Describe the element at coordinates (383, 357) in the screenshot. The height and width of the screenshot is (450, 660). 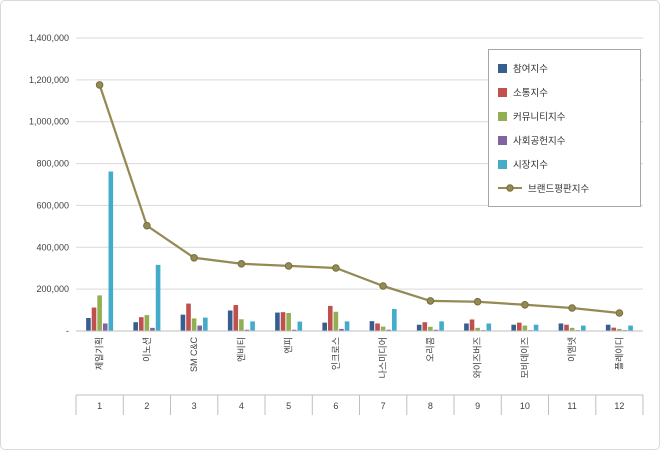
I see `x-category-label: 나스미디어` at that location.